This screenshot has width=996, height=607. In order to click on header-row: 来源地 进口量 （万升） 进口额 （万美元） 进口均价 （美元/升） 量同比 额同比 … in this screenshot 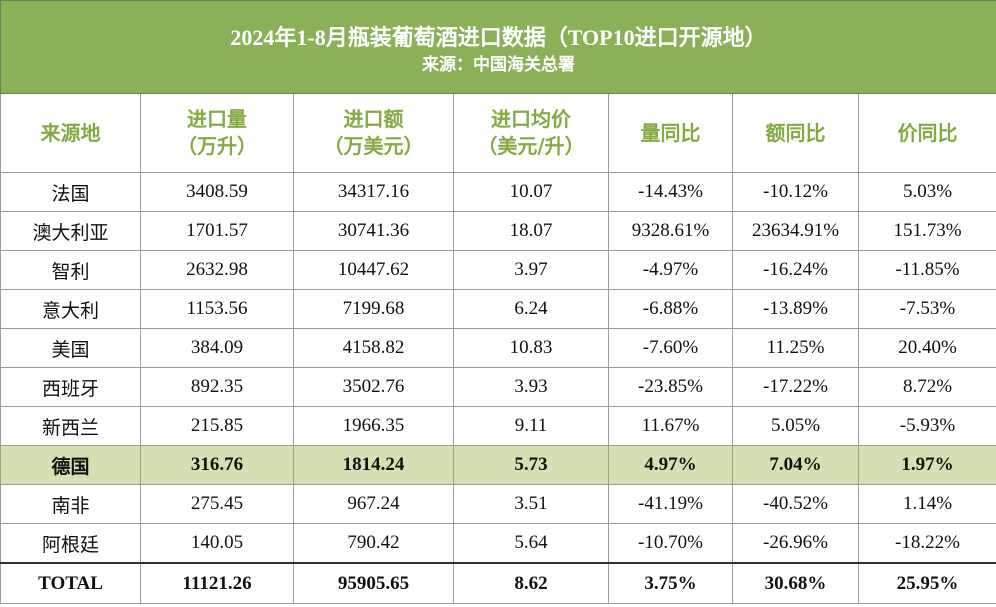, I will do `click(498, 133)`.